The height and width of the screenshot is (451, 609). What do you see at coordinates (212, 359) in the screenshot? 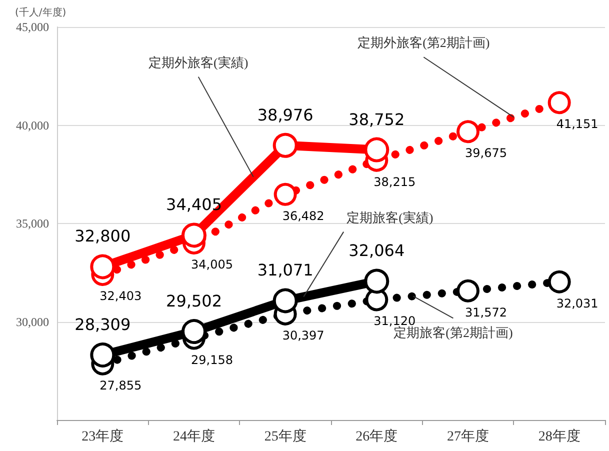
I see `data-label: 29,158` at bounding box center [212, 359].